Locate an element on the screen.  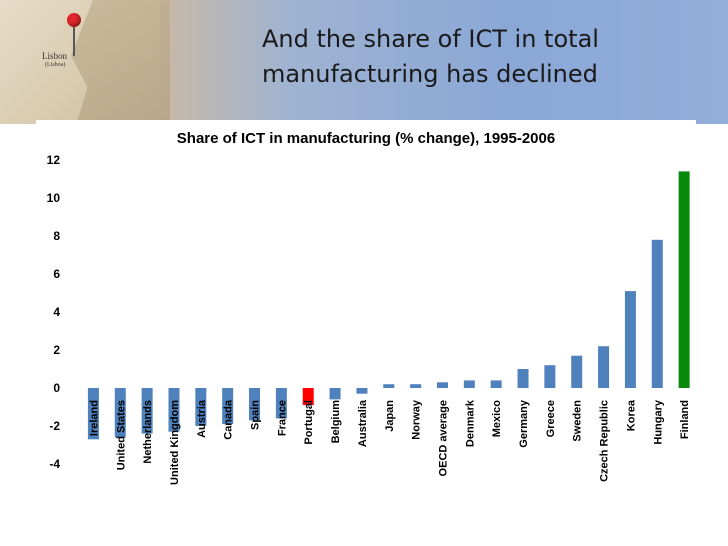
y-tick-label: 4 is located at coordinates (56, 312).